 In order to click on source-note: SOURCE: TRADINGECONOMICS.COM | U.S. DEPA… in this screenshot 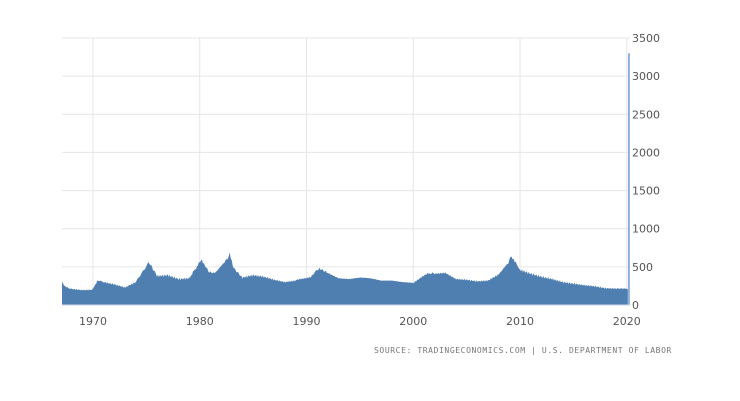, I will do `click(523, 350)`.